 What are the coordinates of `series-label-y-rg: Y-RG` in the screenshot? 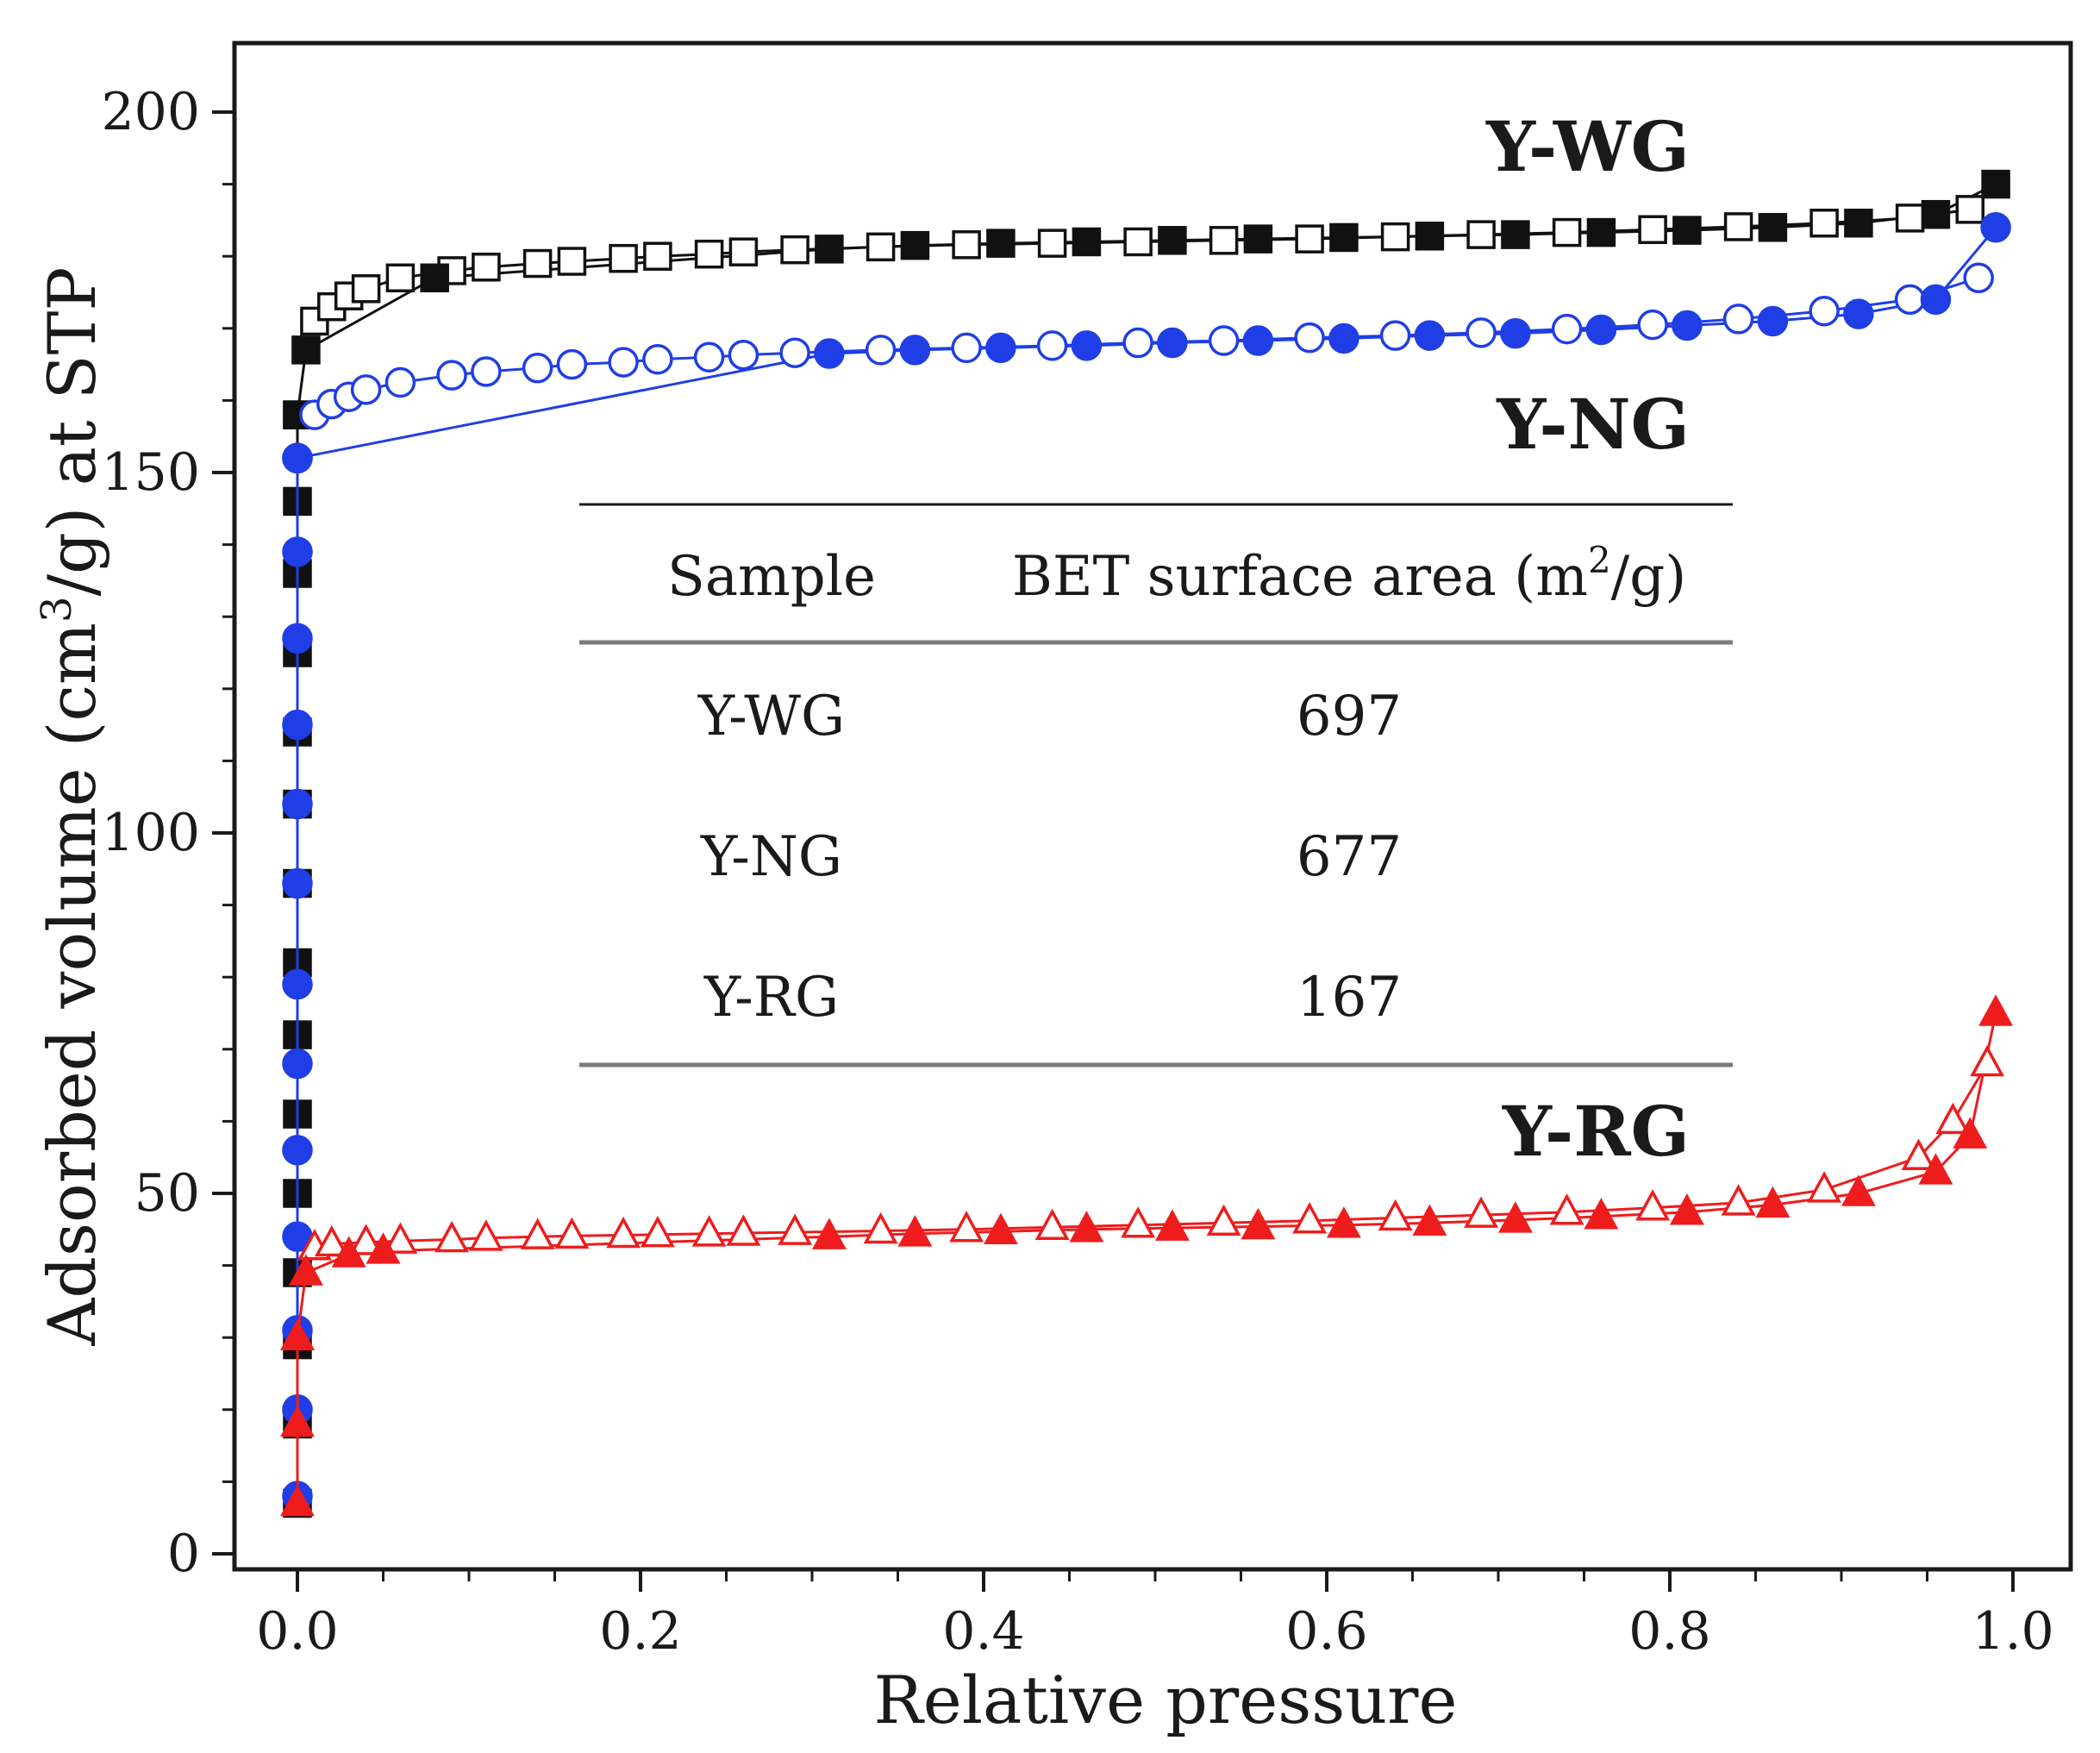 It's located at (1596, 1131).